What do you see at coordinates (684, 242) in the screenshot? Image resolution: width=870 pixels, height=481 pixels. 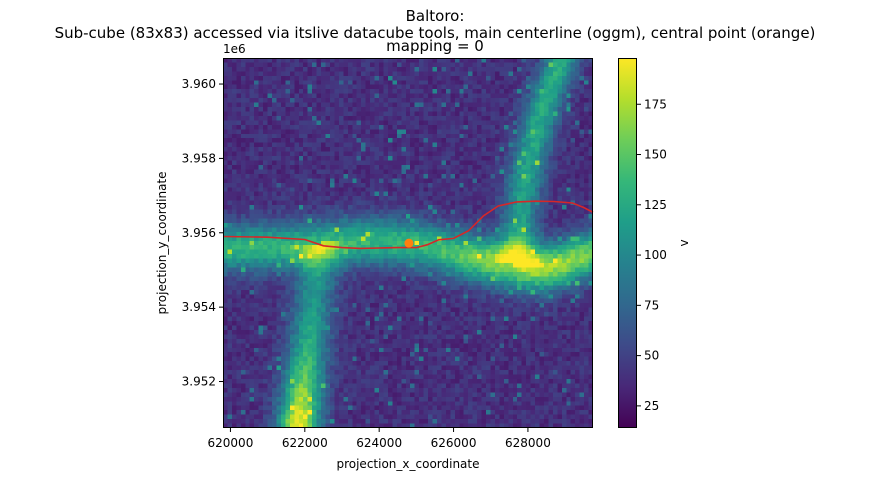 I see `colorbar-label: v` at bounding box center [684, 242].